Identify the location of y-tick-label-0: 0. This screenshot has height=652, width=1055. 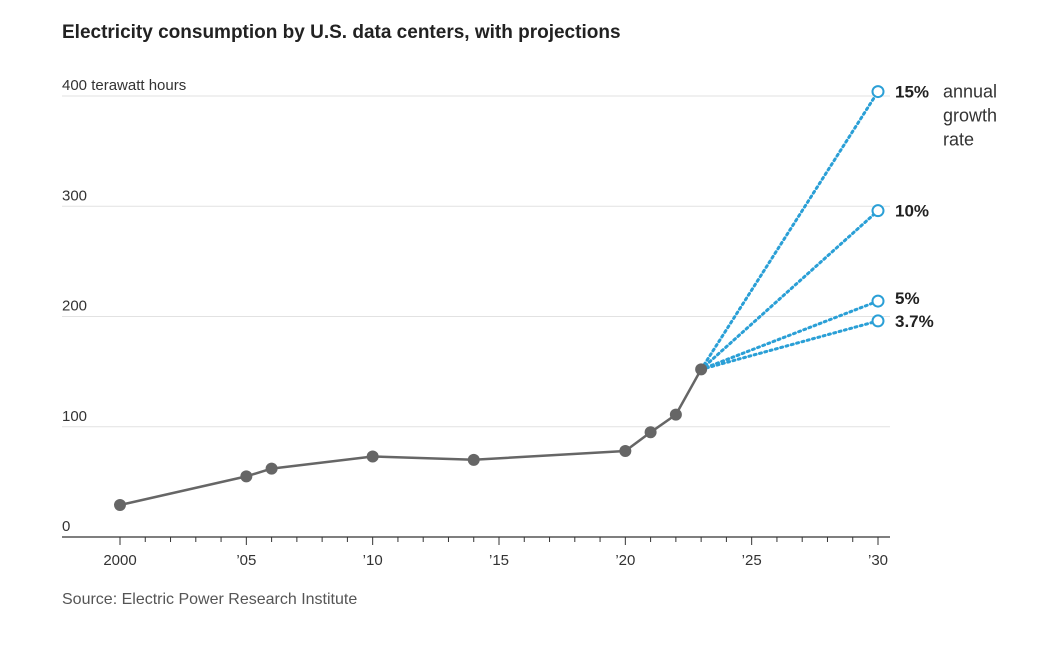
(66, 526).